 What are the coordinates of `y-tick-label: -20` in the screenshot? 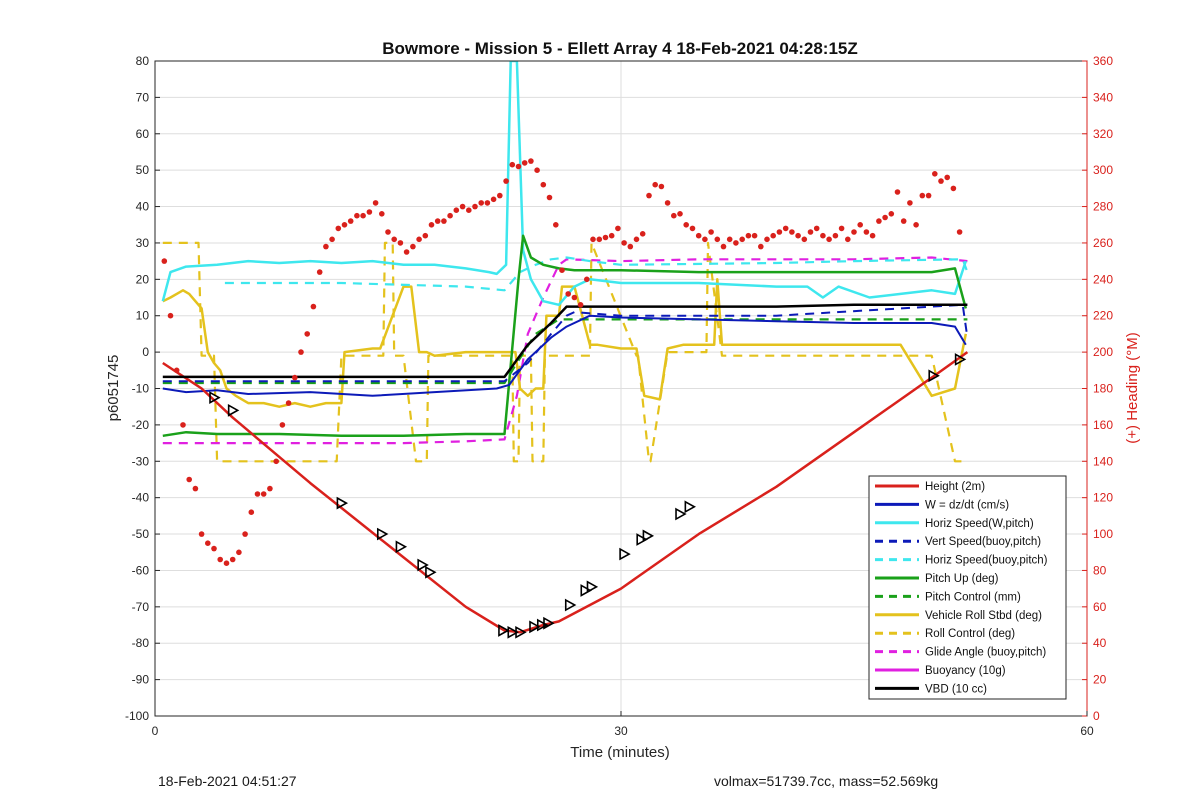 It's located at (141, 425).